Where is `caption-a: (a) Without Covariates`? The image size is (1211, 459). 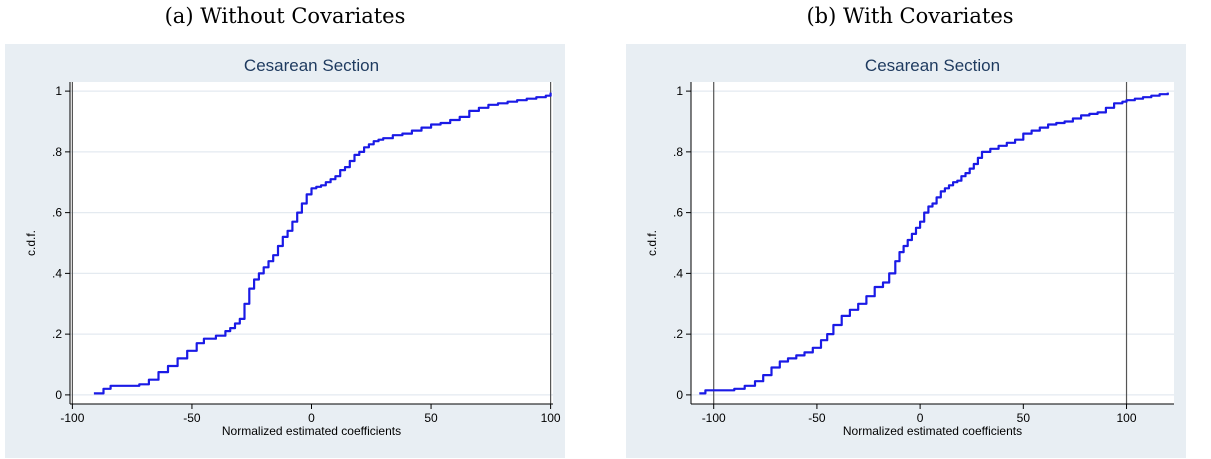
caption-a: (a) Without Covariates is located at coordinates (285, 16).